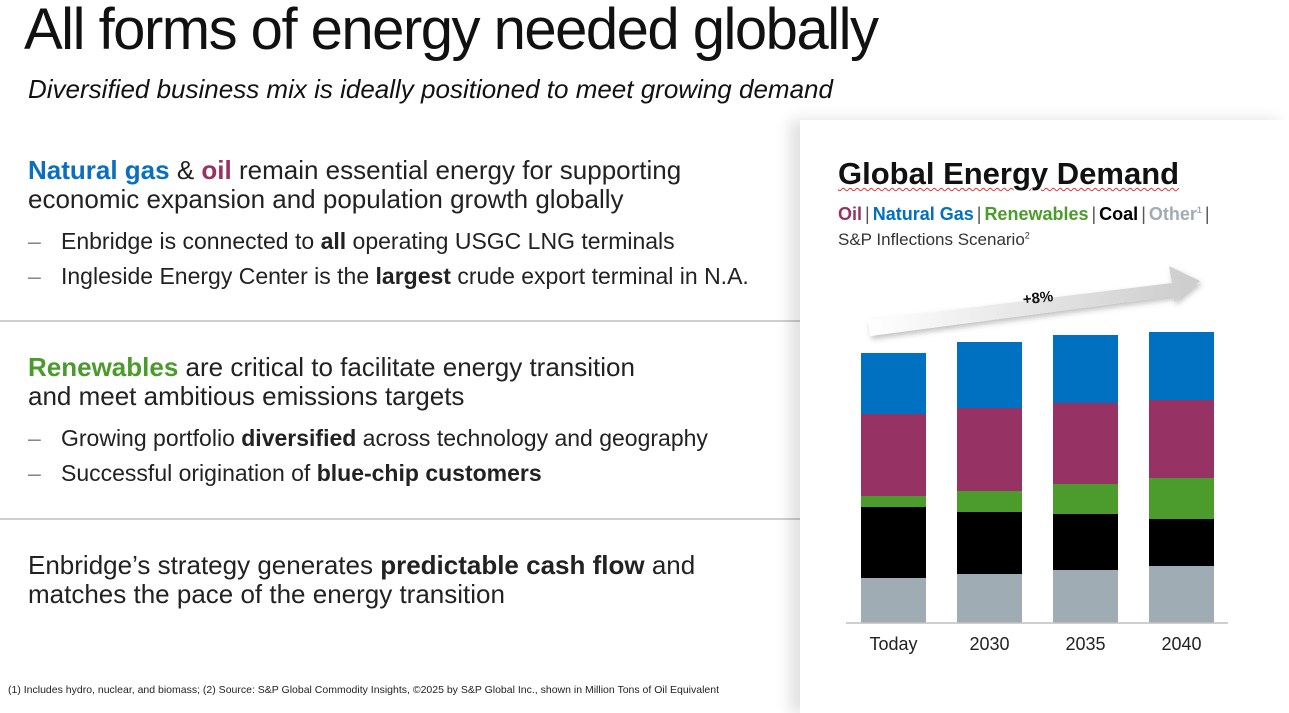  What do you see at coordinates (850, 214) in the screenshot?
I see `legend-item-oil: Oil` at bounding box center [850, 214].